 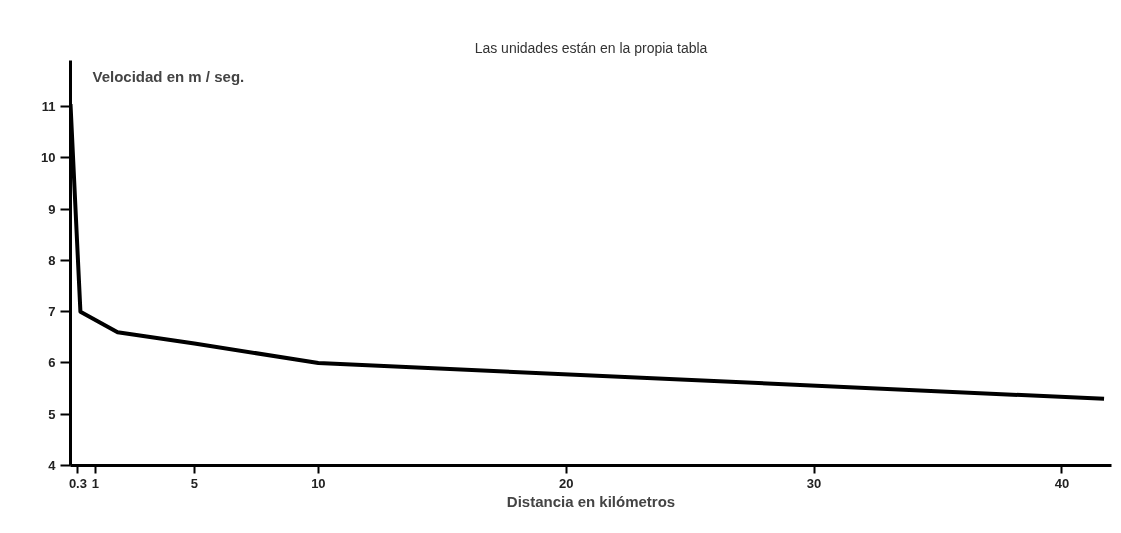 What do you see at coordinates (591, 501) in the screenshot?
I see `x-axis-title: Distancia en kilómetros` at bounding box center [591, 501].